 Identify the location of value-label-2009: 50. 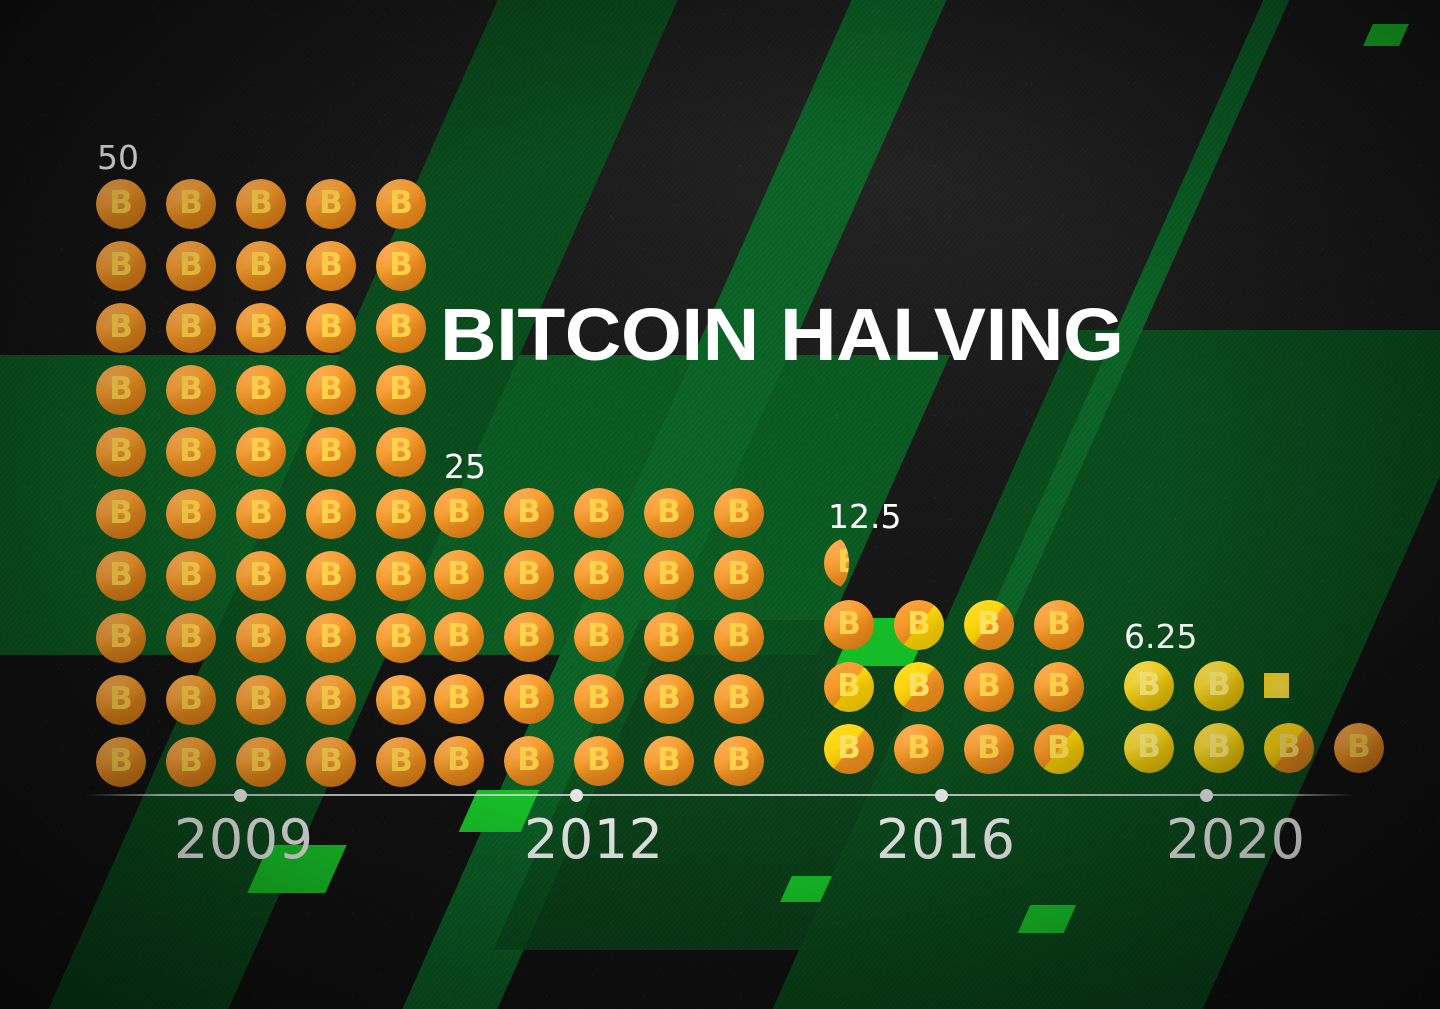
(118, 157).